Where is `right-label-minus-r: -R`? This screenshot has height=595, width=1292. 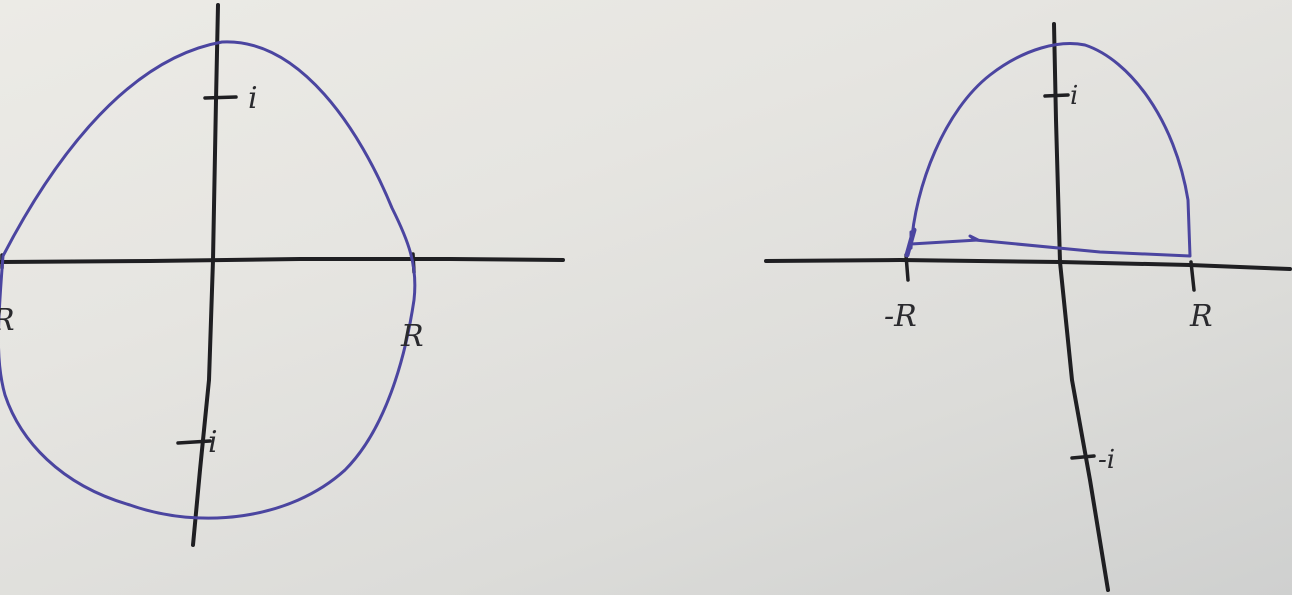
right-label-minus-r: -R is located at coordinates (900, 316).